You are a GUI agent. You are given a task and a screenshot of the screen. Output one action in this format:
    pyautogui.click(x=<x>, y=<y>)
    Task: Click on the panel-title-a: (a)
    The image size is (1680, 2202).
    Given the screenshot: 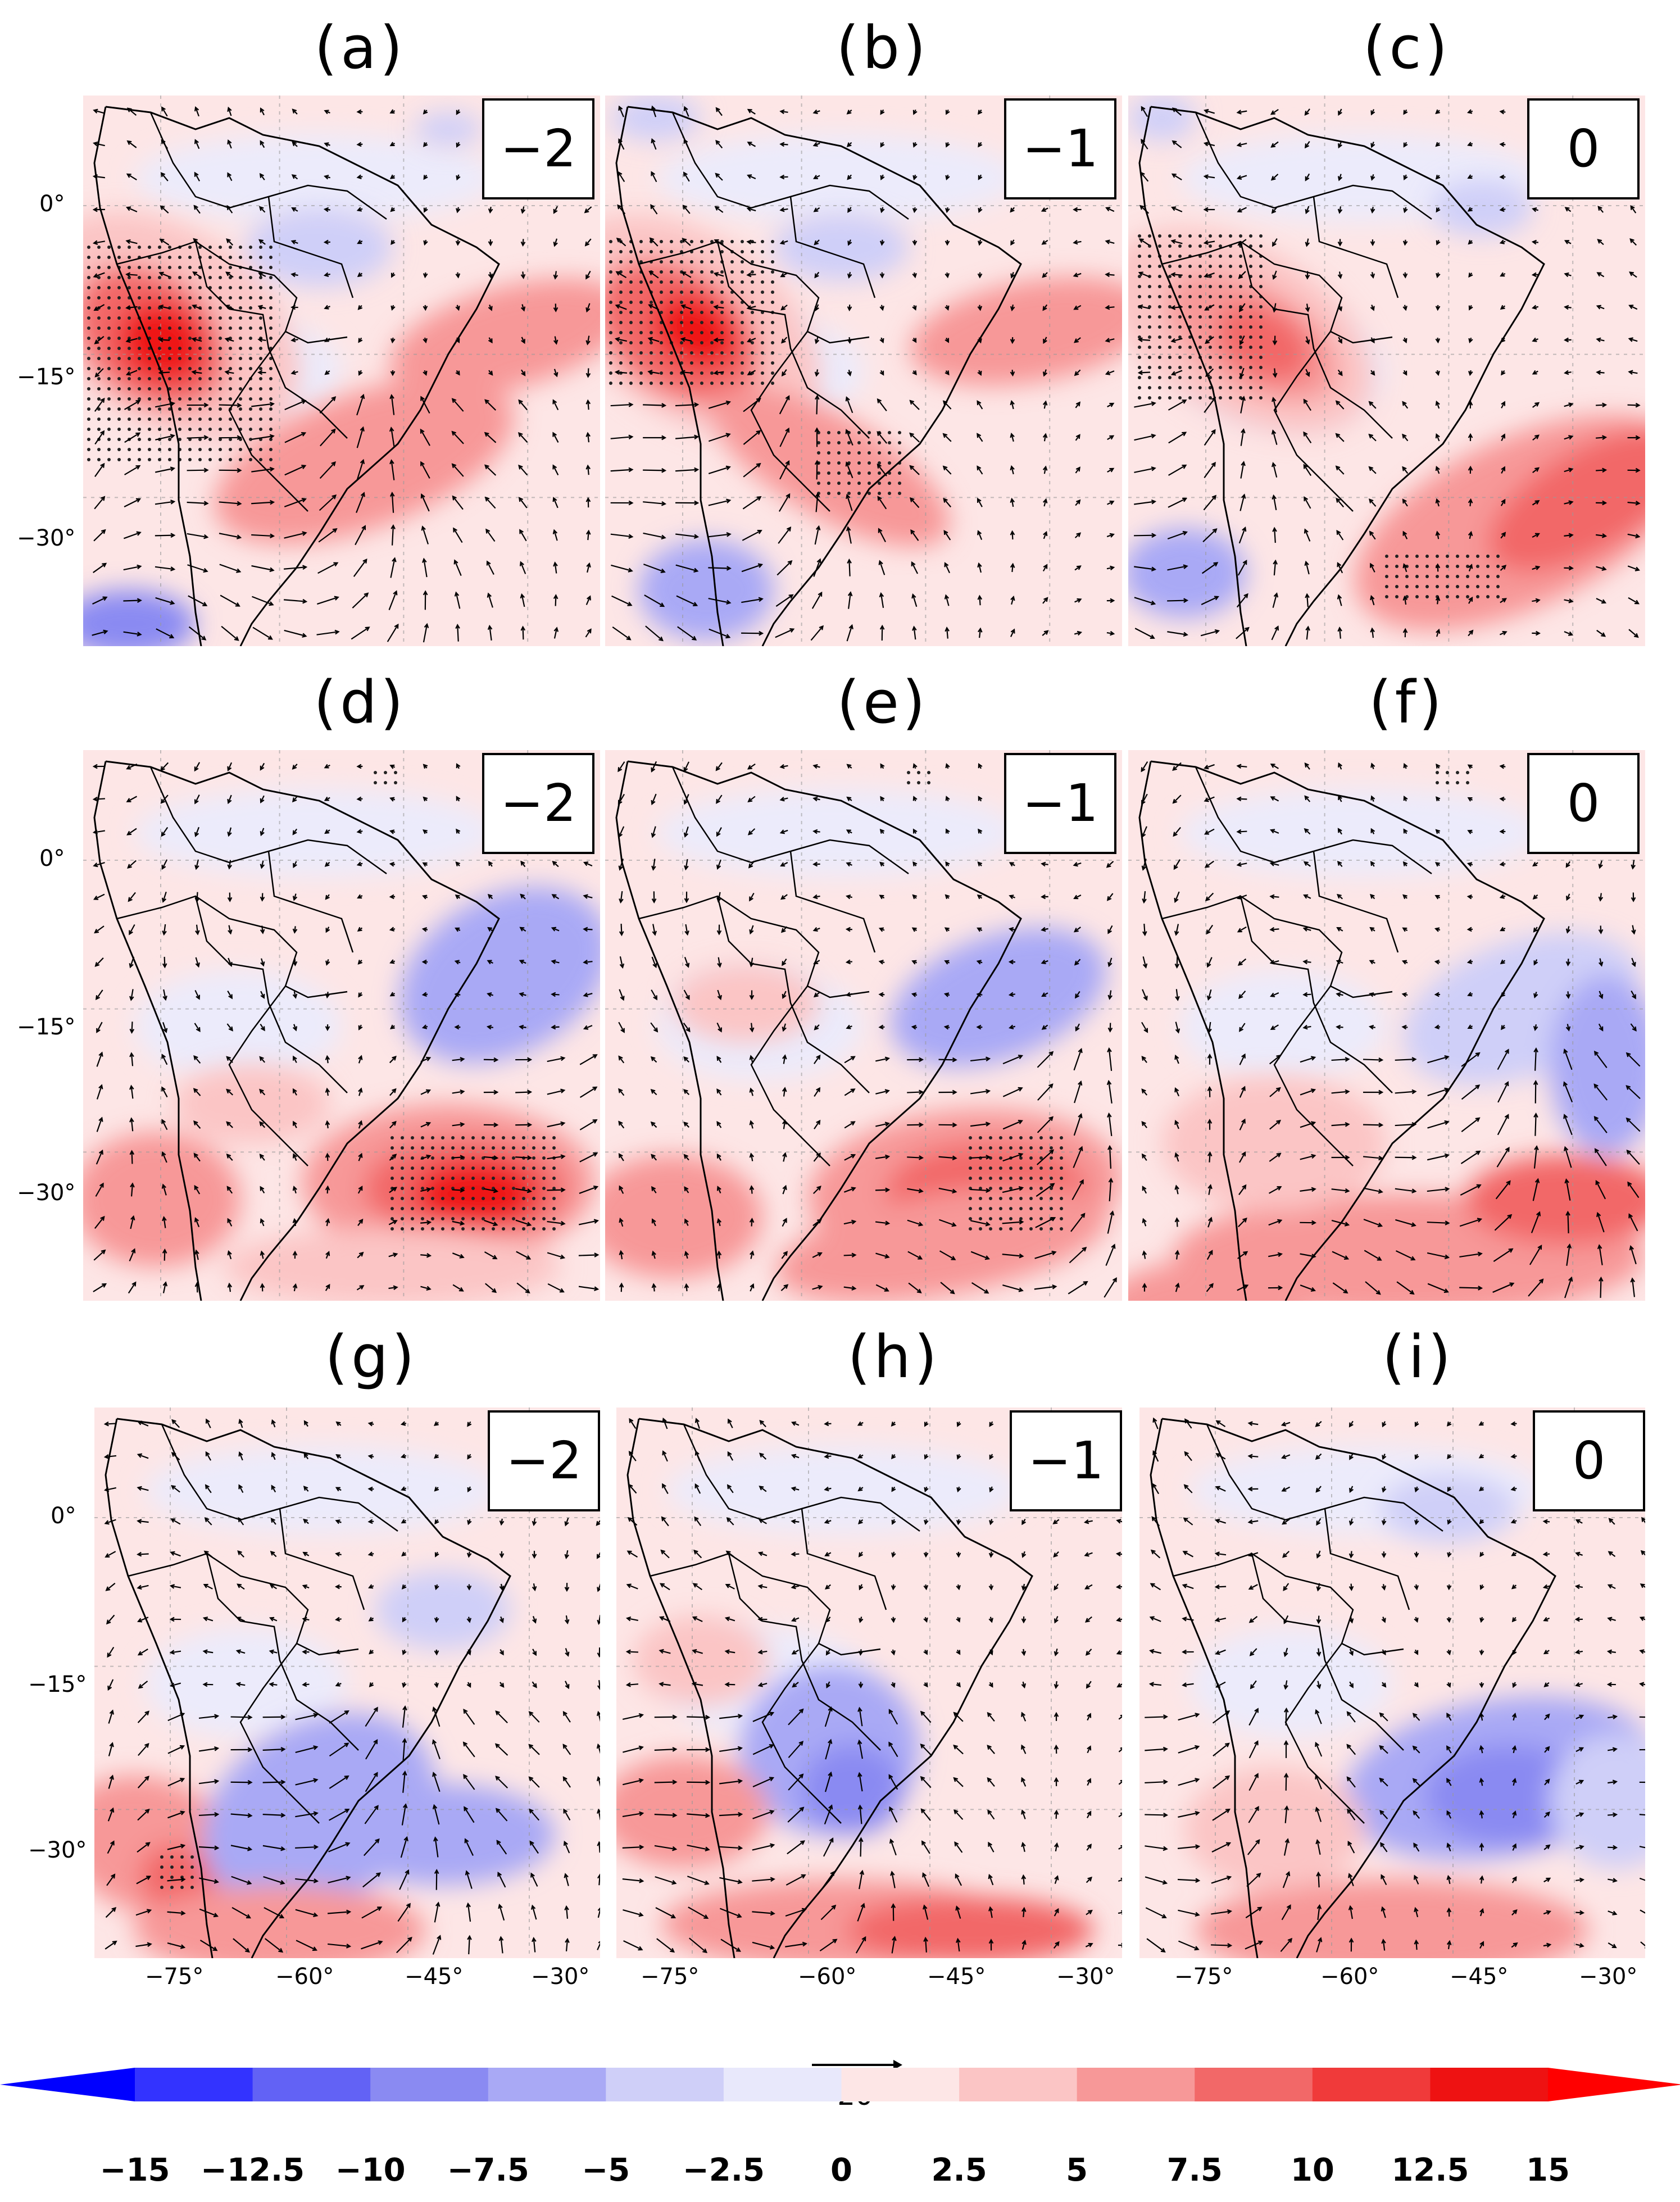 What is the action you would take?
    pyautogui.click(x=360, y=47)
    